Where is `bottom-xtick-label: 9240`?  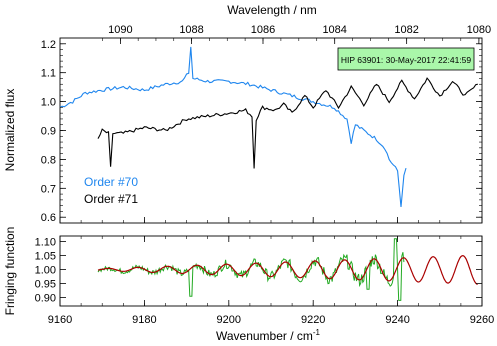 bottom-xtick-label: 9240 is located at coordinates (397, 320).